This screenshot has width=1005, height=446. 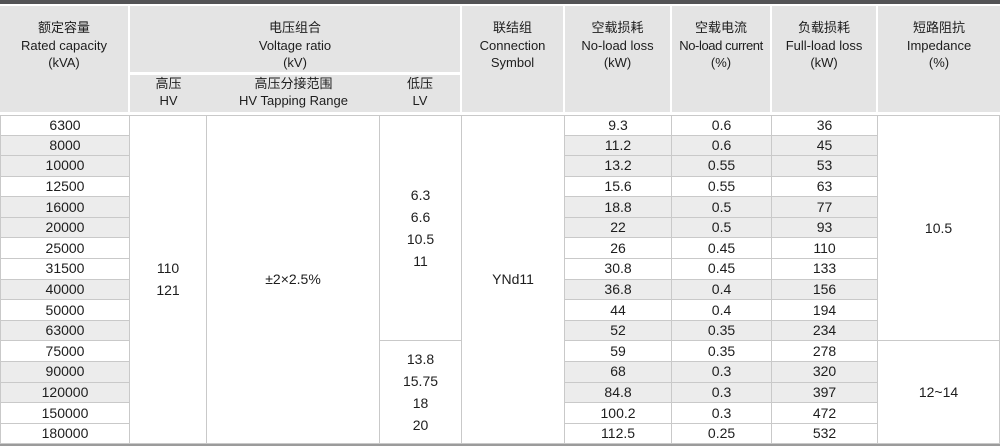 What do you see at coordinates (64, 45) in the screenshot?
I see `header-line-en: Rated capacity` at bounding box center [64, 45].